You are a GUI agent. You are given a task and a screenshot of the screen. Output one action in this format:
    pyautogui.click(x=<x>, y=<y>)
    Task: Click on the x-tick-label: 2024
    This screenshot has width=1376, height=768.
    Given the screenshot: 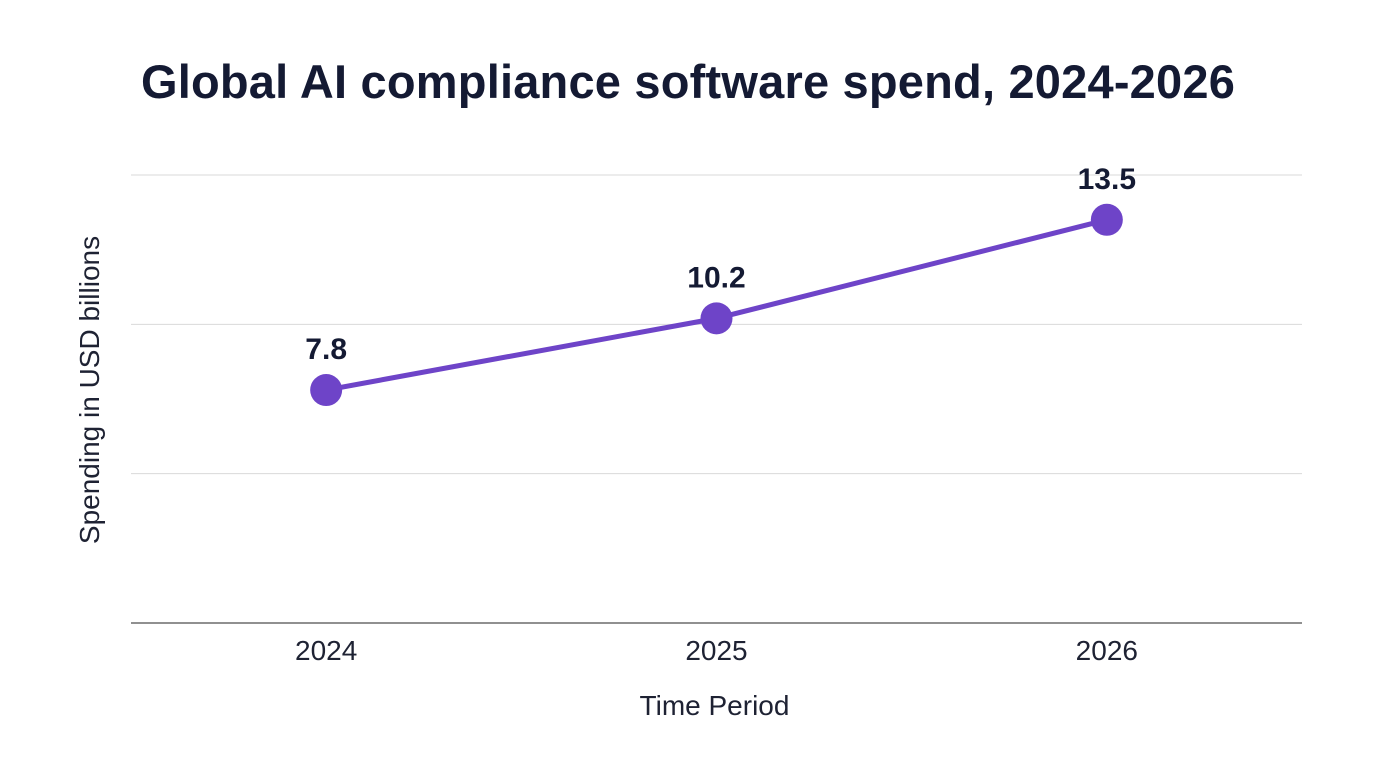 What is the action you would take?
    pyautogui.click(x=326, y=650)
    